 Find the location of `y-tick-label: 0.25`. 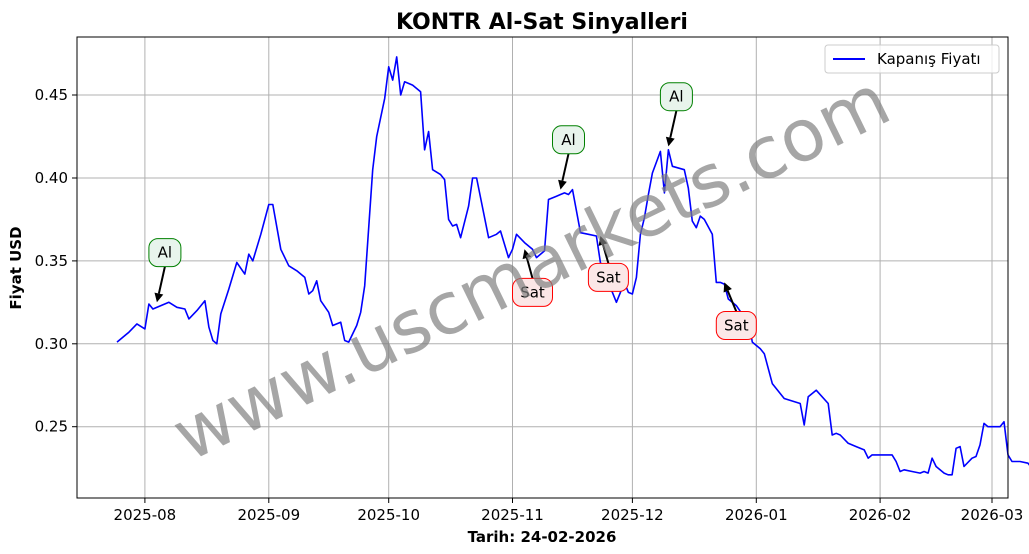

y-tick-label: 0.25 is located at coordinates (51, 427).